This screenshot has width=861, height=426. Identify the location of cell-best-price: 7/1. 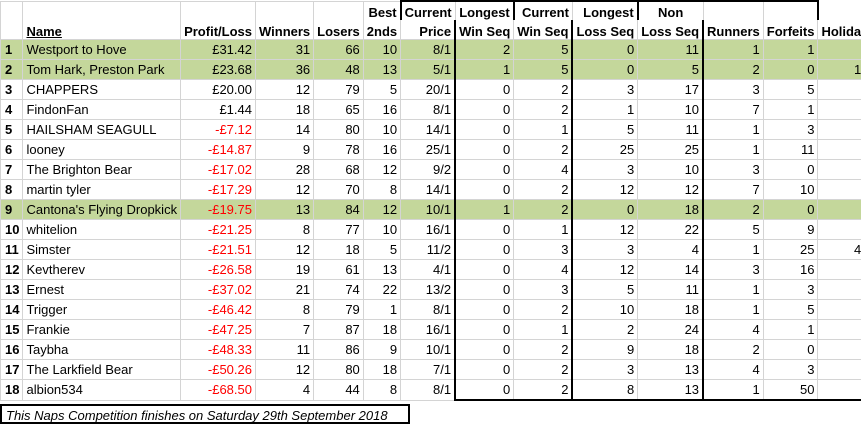
(428, 369).